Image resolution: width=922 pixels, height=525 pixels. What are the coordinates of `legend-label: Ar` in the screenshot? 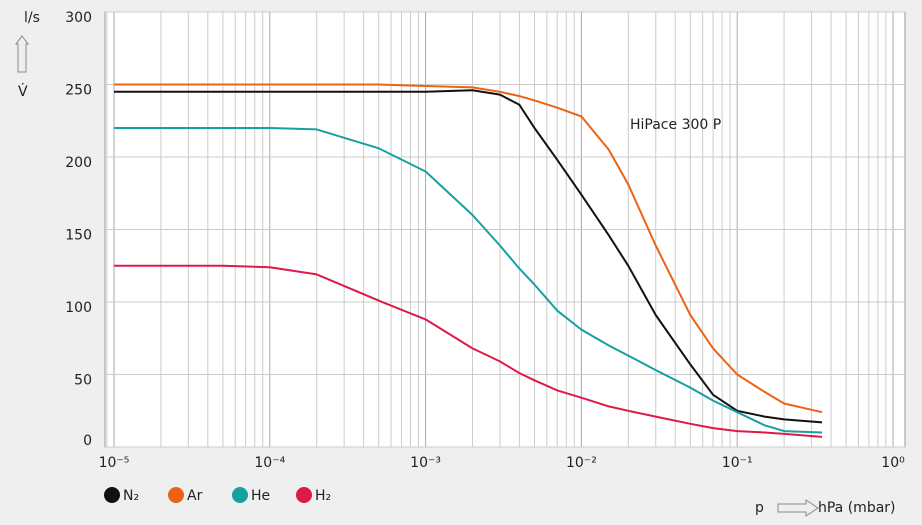 It's located at (195, 496).